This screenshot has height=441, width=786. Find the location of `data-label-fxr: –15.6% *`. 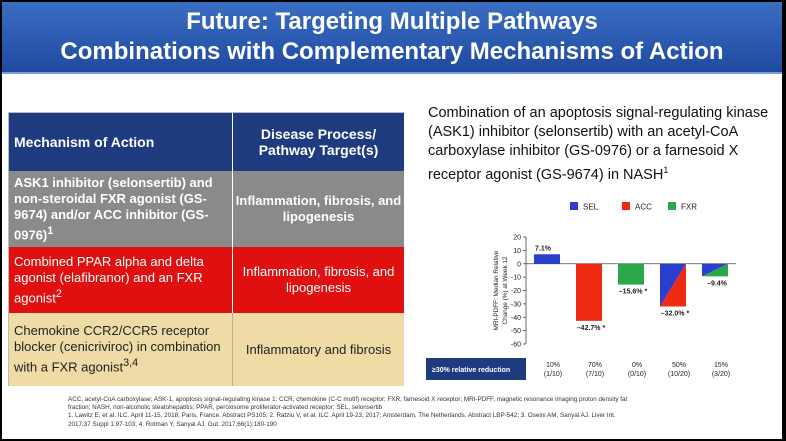

data-label-fxr: –15.6% * is located at coordinates (633, 292).